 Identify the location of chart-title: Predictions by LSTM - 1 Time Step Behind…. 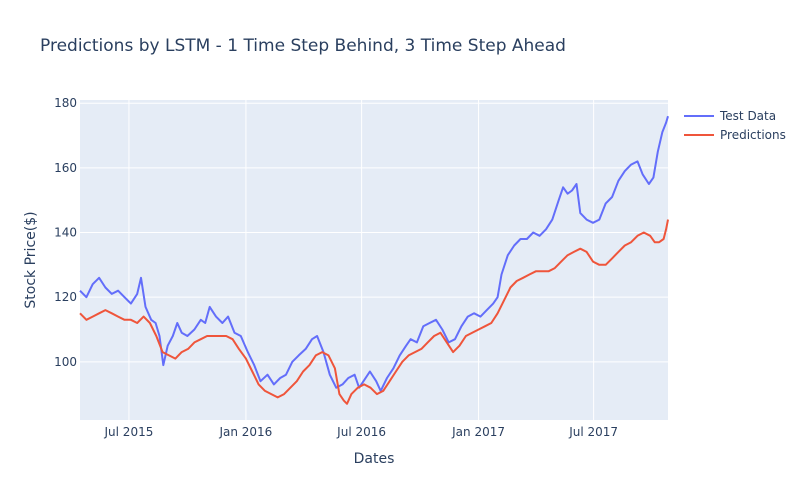
(303, 46).